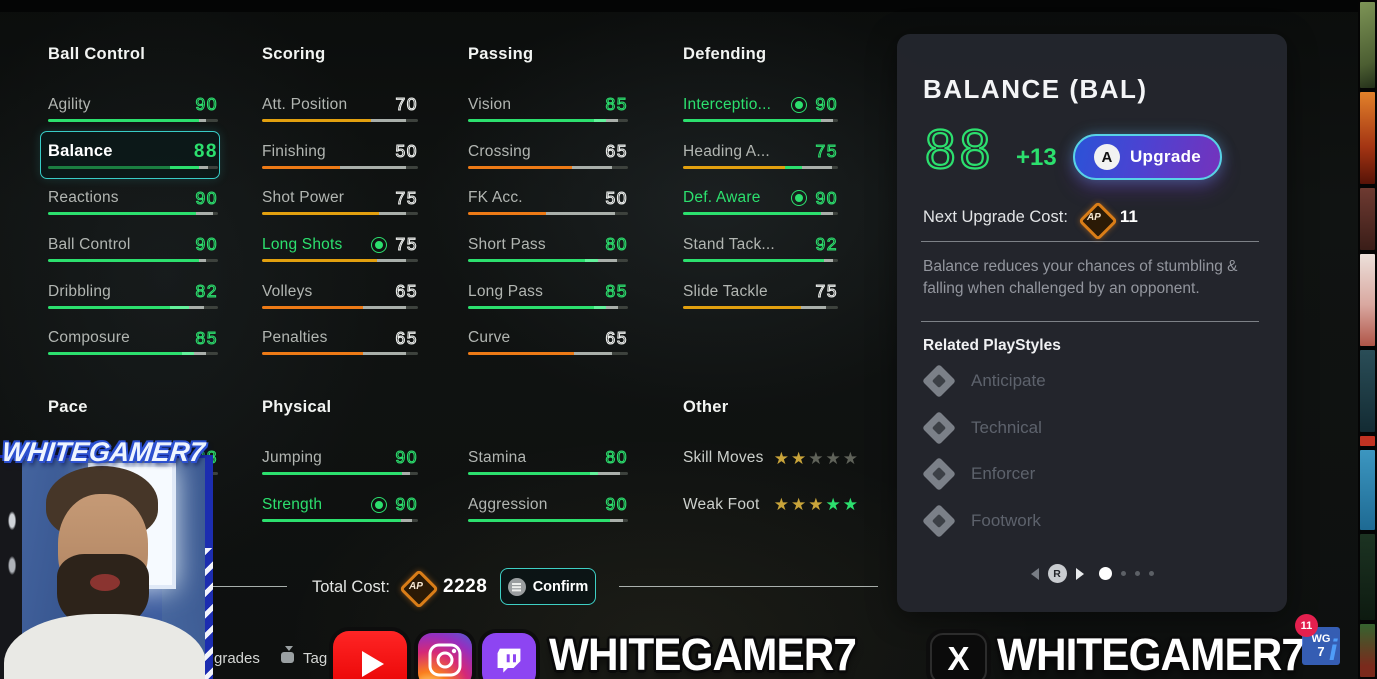 This screenshot has width=1377, height=679. What do you see at coordinates (89, 338) in the screenshot?
I see `stat-label: Composure` at bounding box center [89, 338].